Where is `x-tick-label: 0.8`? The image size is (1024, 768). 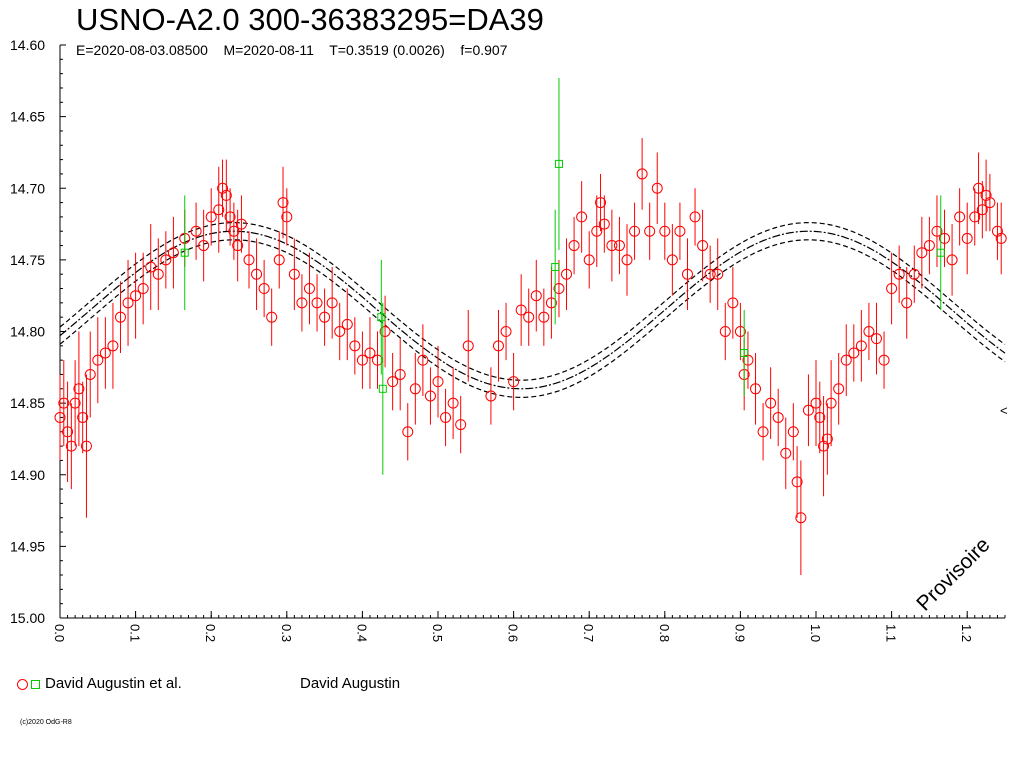
x-tick-label: 0.8 is located at coordinates (664, 633).